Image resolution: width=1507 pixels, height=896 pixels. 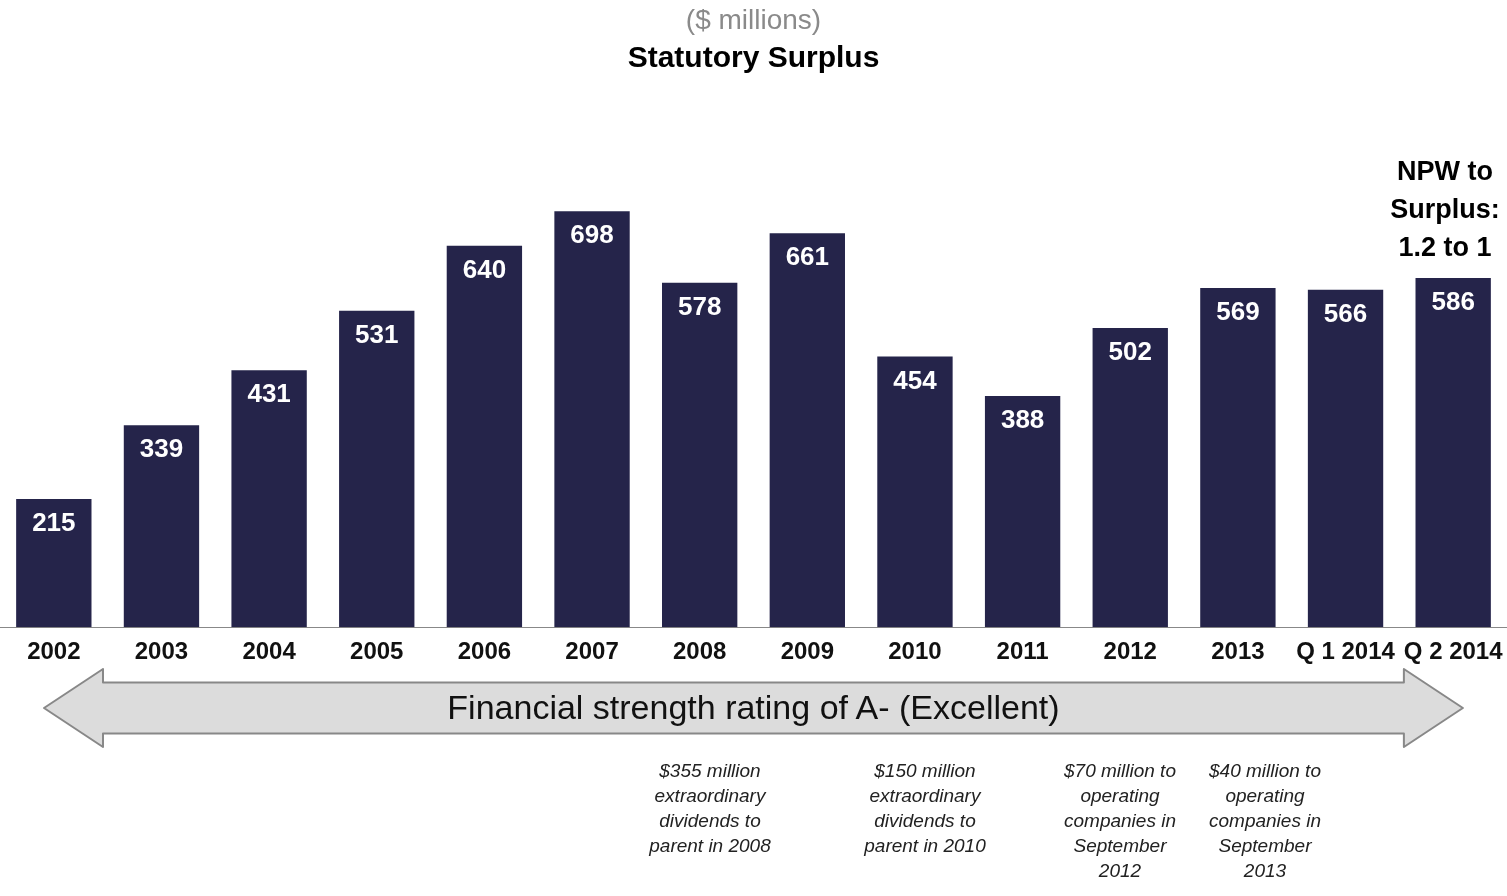 I want to click on double-arrow: Financial strength rating of A- (Excellent), so click(x=753, y=708).